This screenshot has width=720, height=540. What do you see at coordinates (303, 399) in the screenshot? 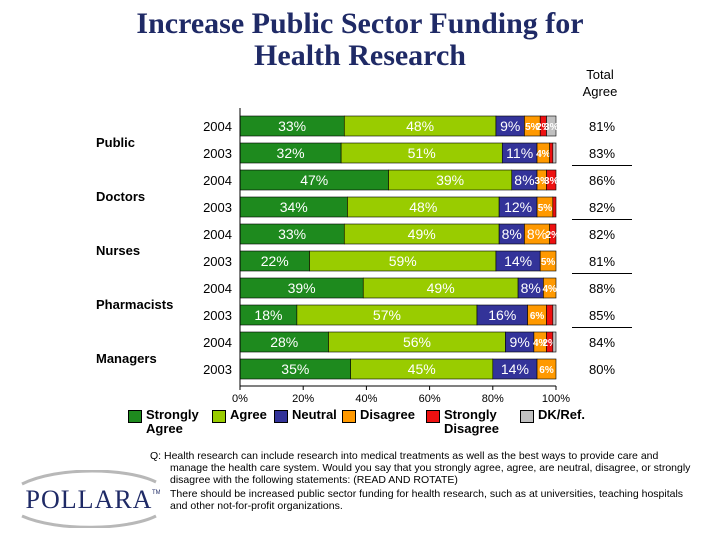
I see `x-tick-label: 20%` at bounding box center [303, 399].